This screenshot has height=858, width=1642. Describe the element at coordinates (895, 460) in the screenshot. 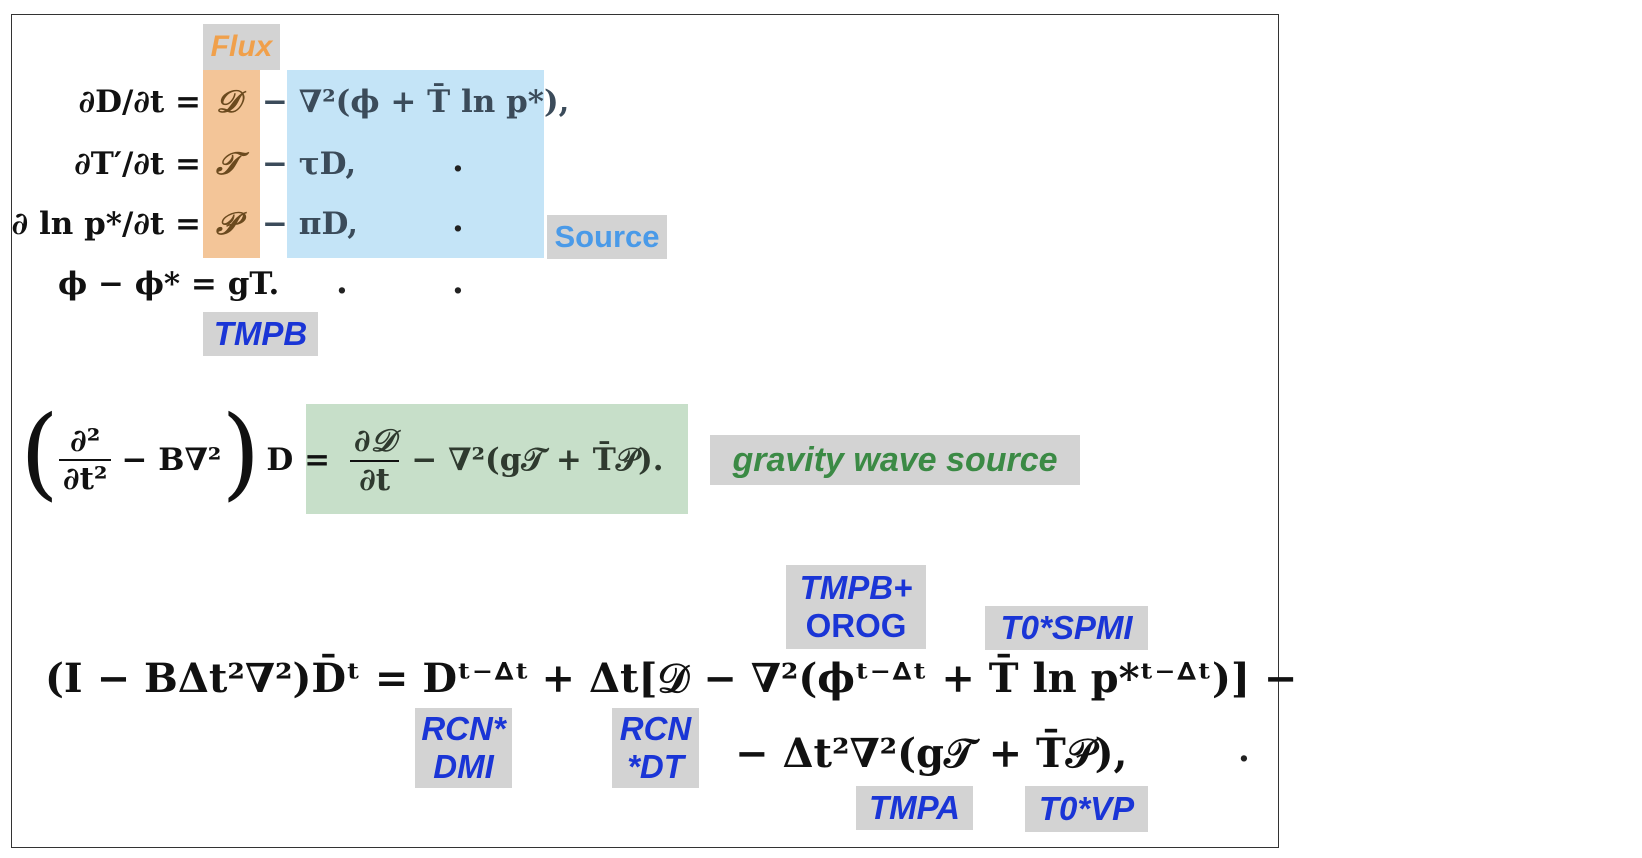

I see `gravity-wave-source-label: gravity wave source` at that location.